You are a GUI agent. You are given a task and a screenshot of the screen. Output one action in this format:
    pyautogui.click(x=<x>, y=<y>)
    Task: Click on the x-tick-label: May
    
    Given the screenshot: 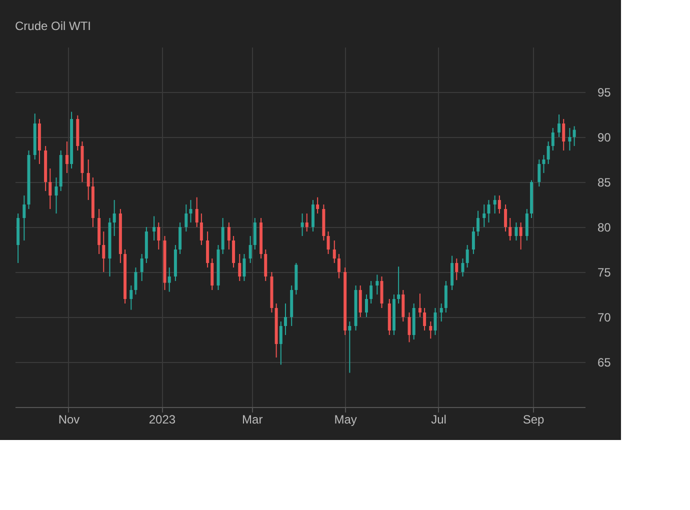 What is the action you would take?
    pyautogui.click(x=345, y=419)
    